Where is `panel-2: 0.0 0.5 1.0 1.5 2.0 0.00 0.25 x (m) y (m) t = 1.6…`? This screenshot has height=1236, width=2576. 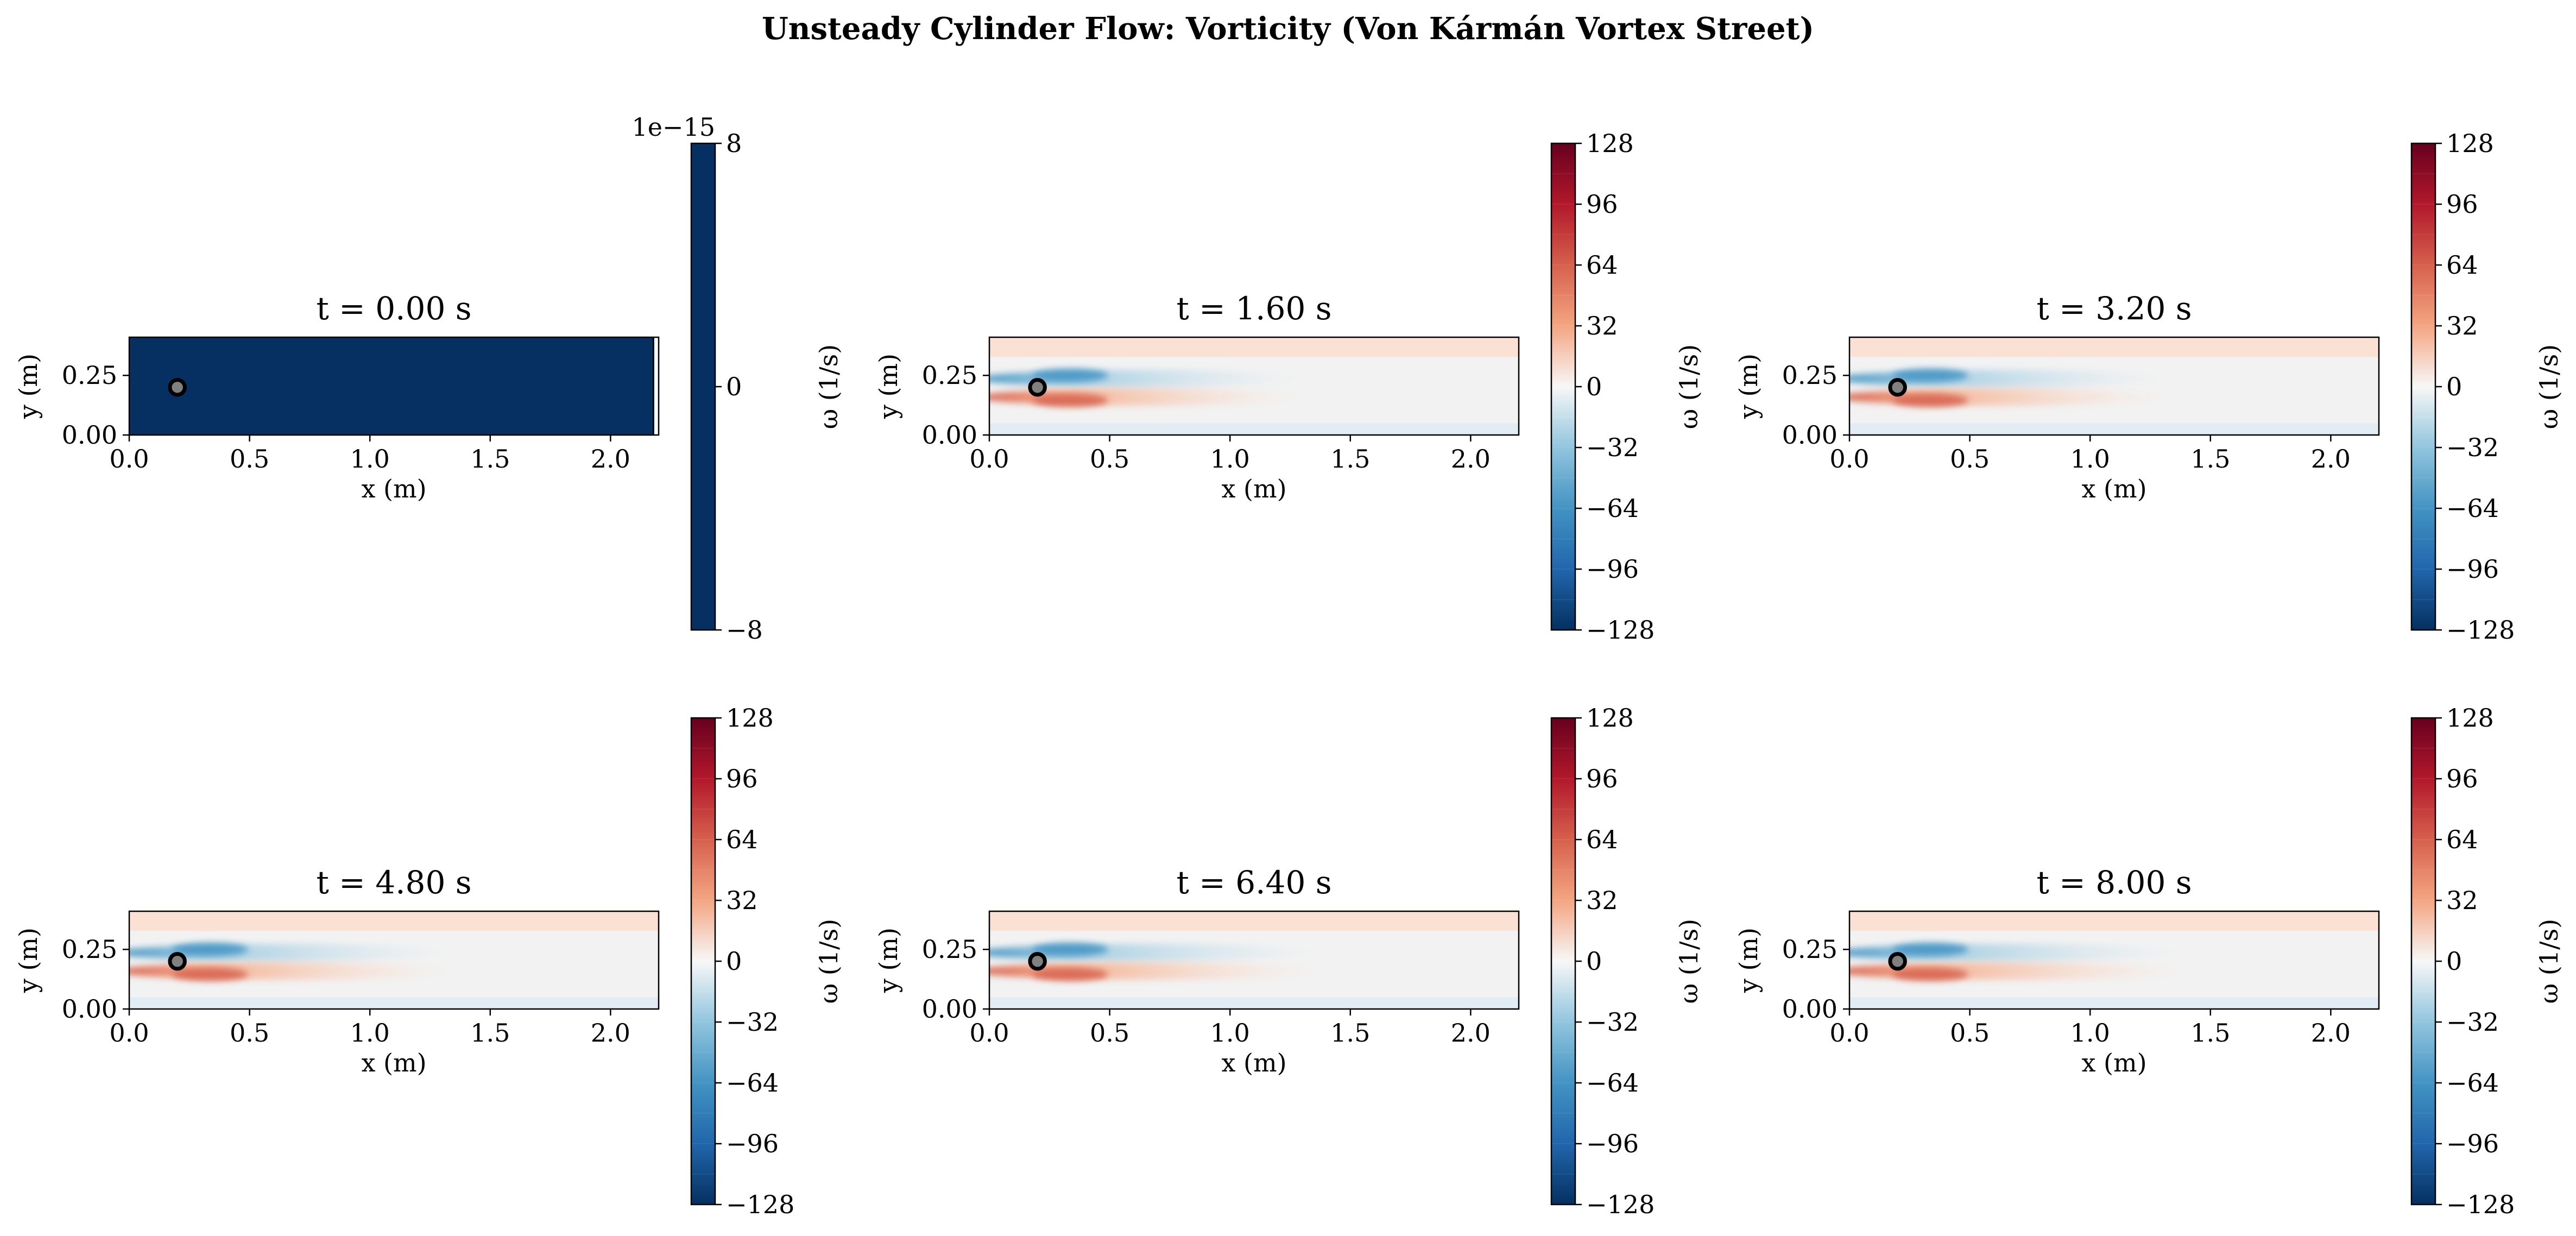 panel-2: 0.0 0.5 1.0 1.5 2.0 0.00 0.25 x (m) y (m) t = 1.6… is located at coordinates (1289, 387).